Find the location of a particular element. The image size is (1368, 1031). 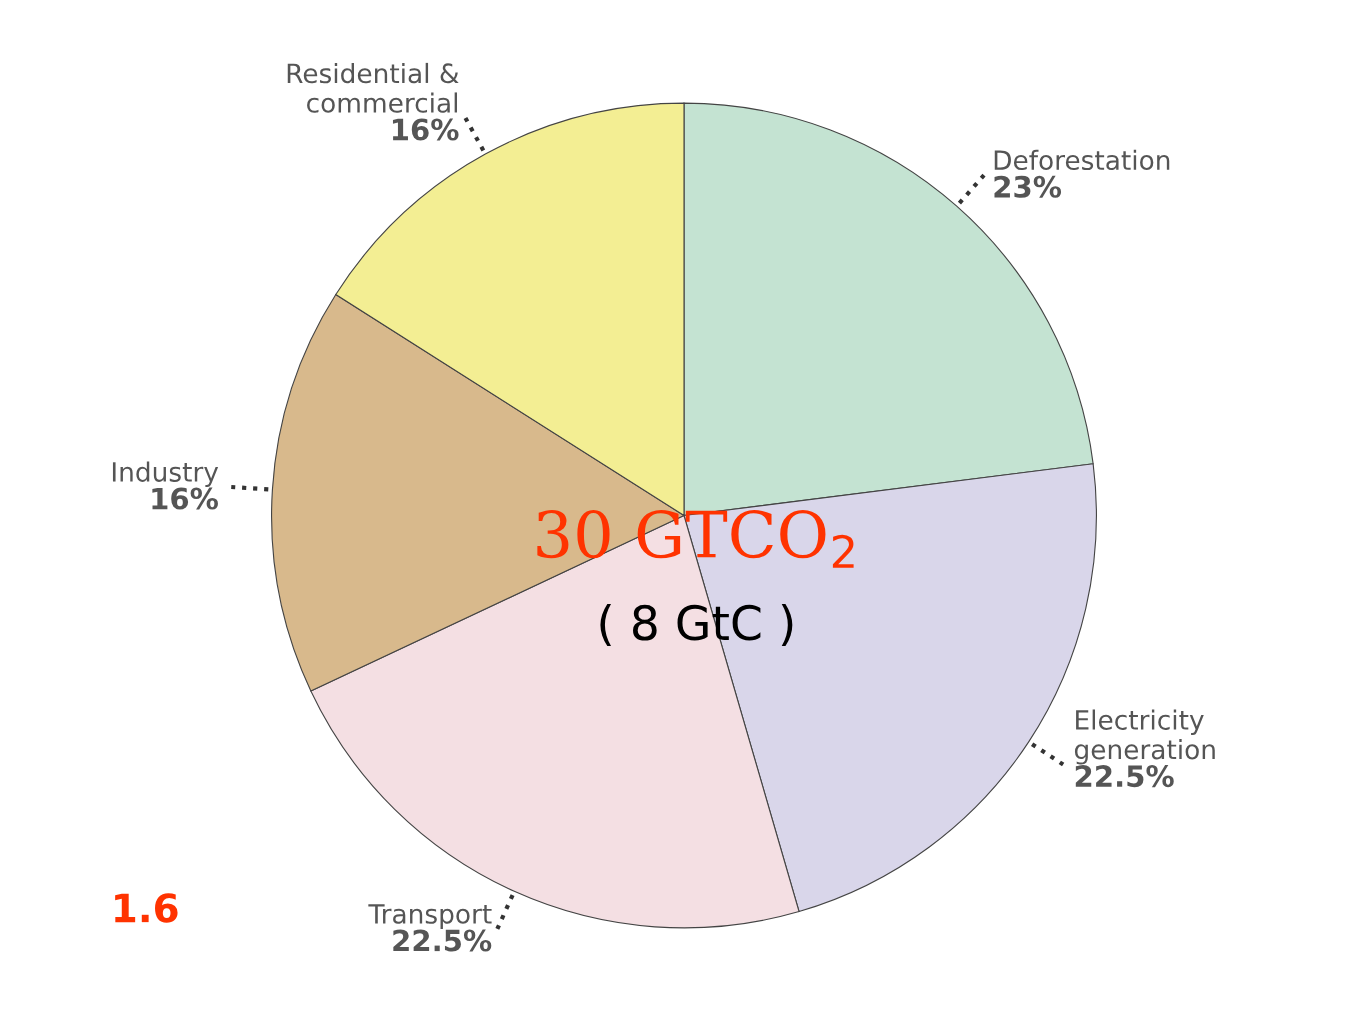

slice-label: Transport is located at coordinates (430, 916).